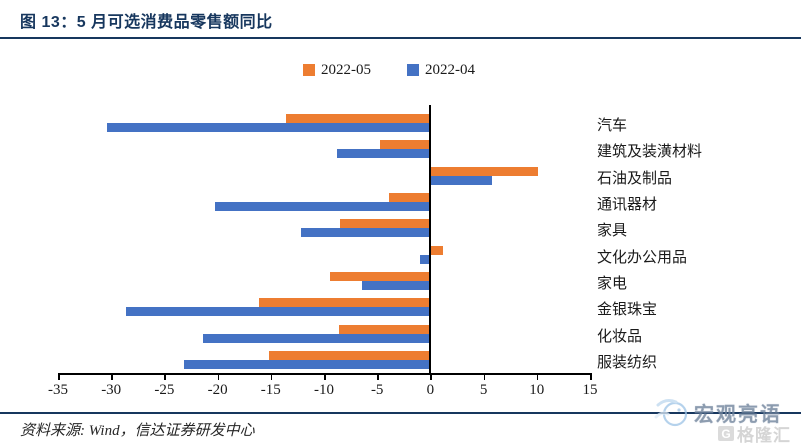 Image resolution: width=801 pixels, height=448 pixels. Describe the element at coordinates (325, 374) in the screenshot. I see `x-axis-line` at that location.